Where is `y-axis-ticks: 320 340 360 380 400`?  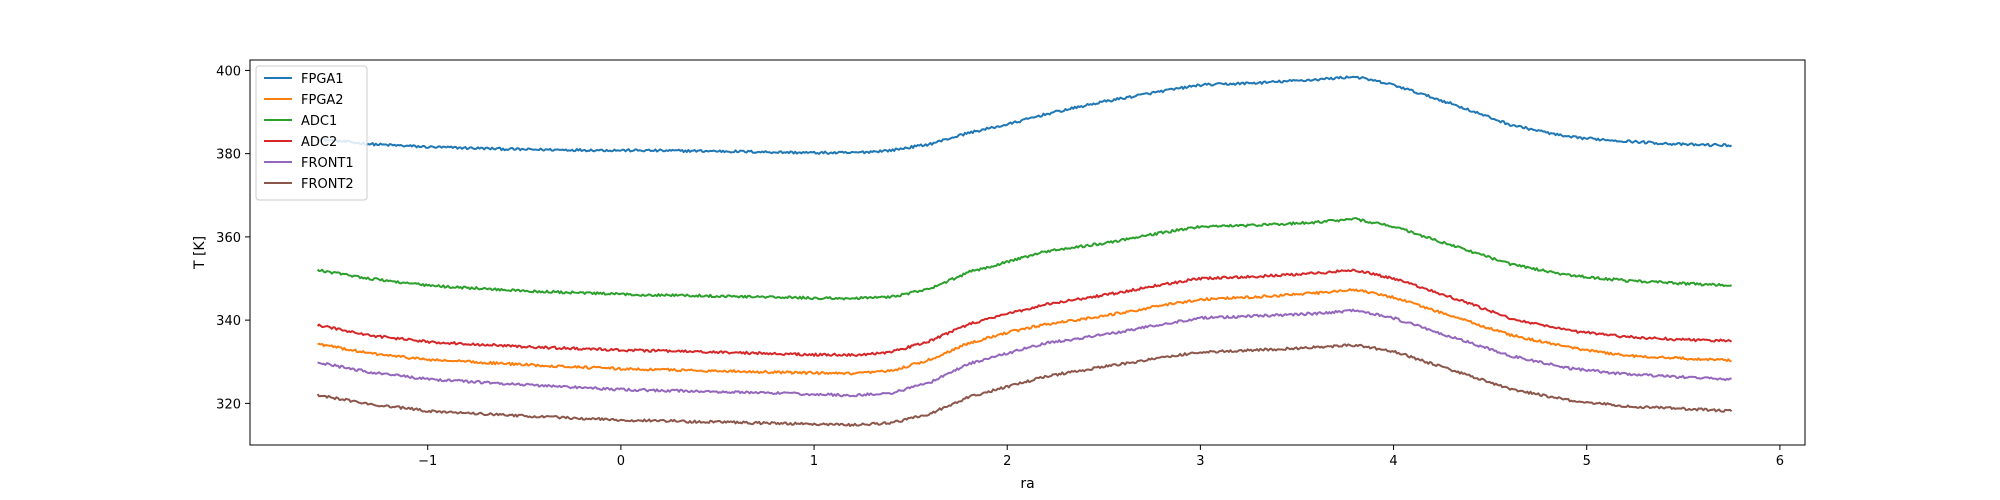 y-axis-ticks: 320 340 360 380 400 is located at coordinates (233, 238).